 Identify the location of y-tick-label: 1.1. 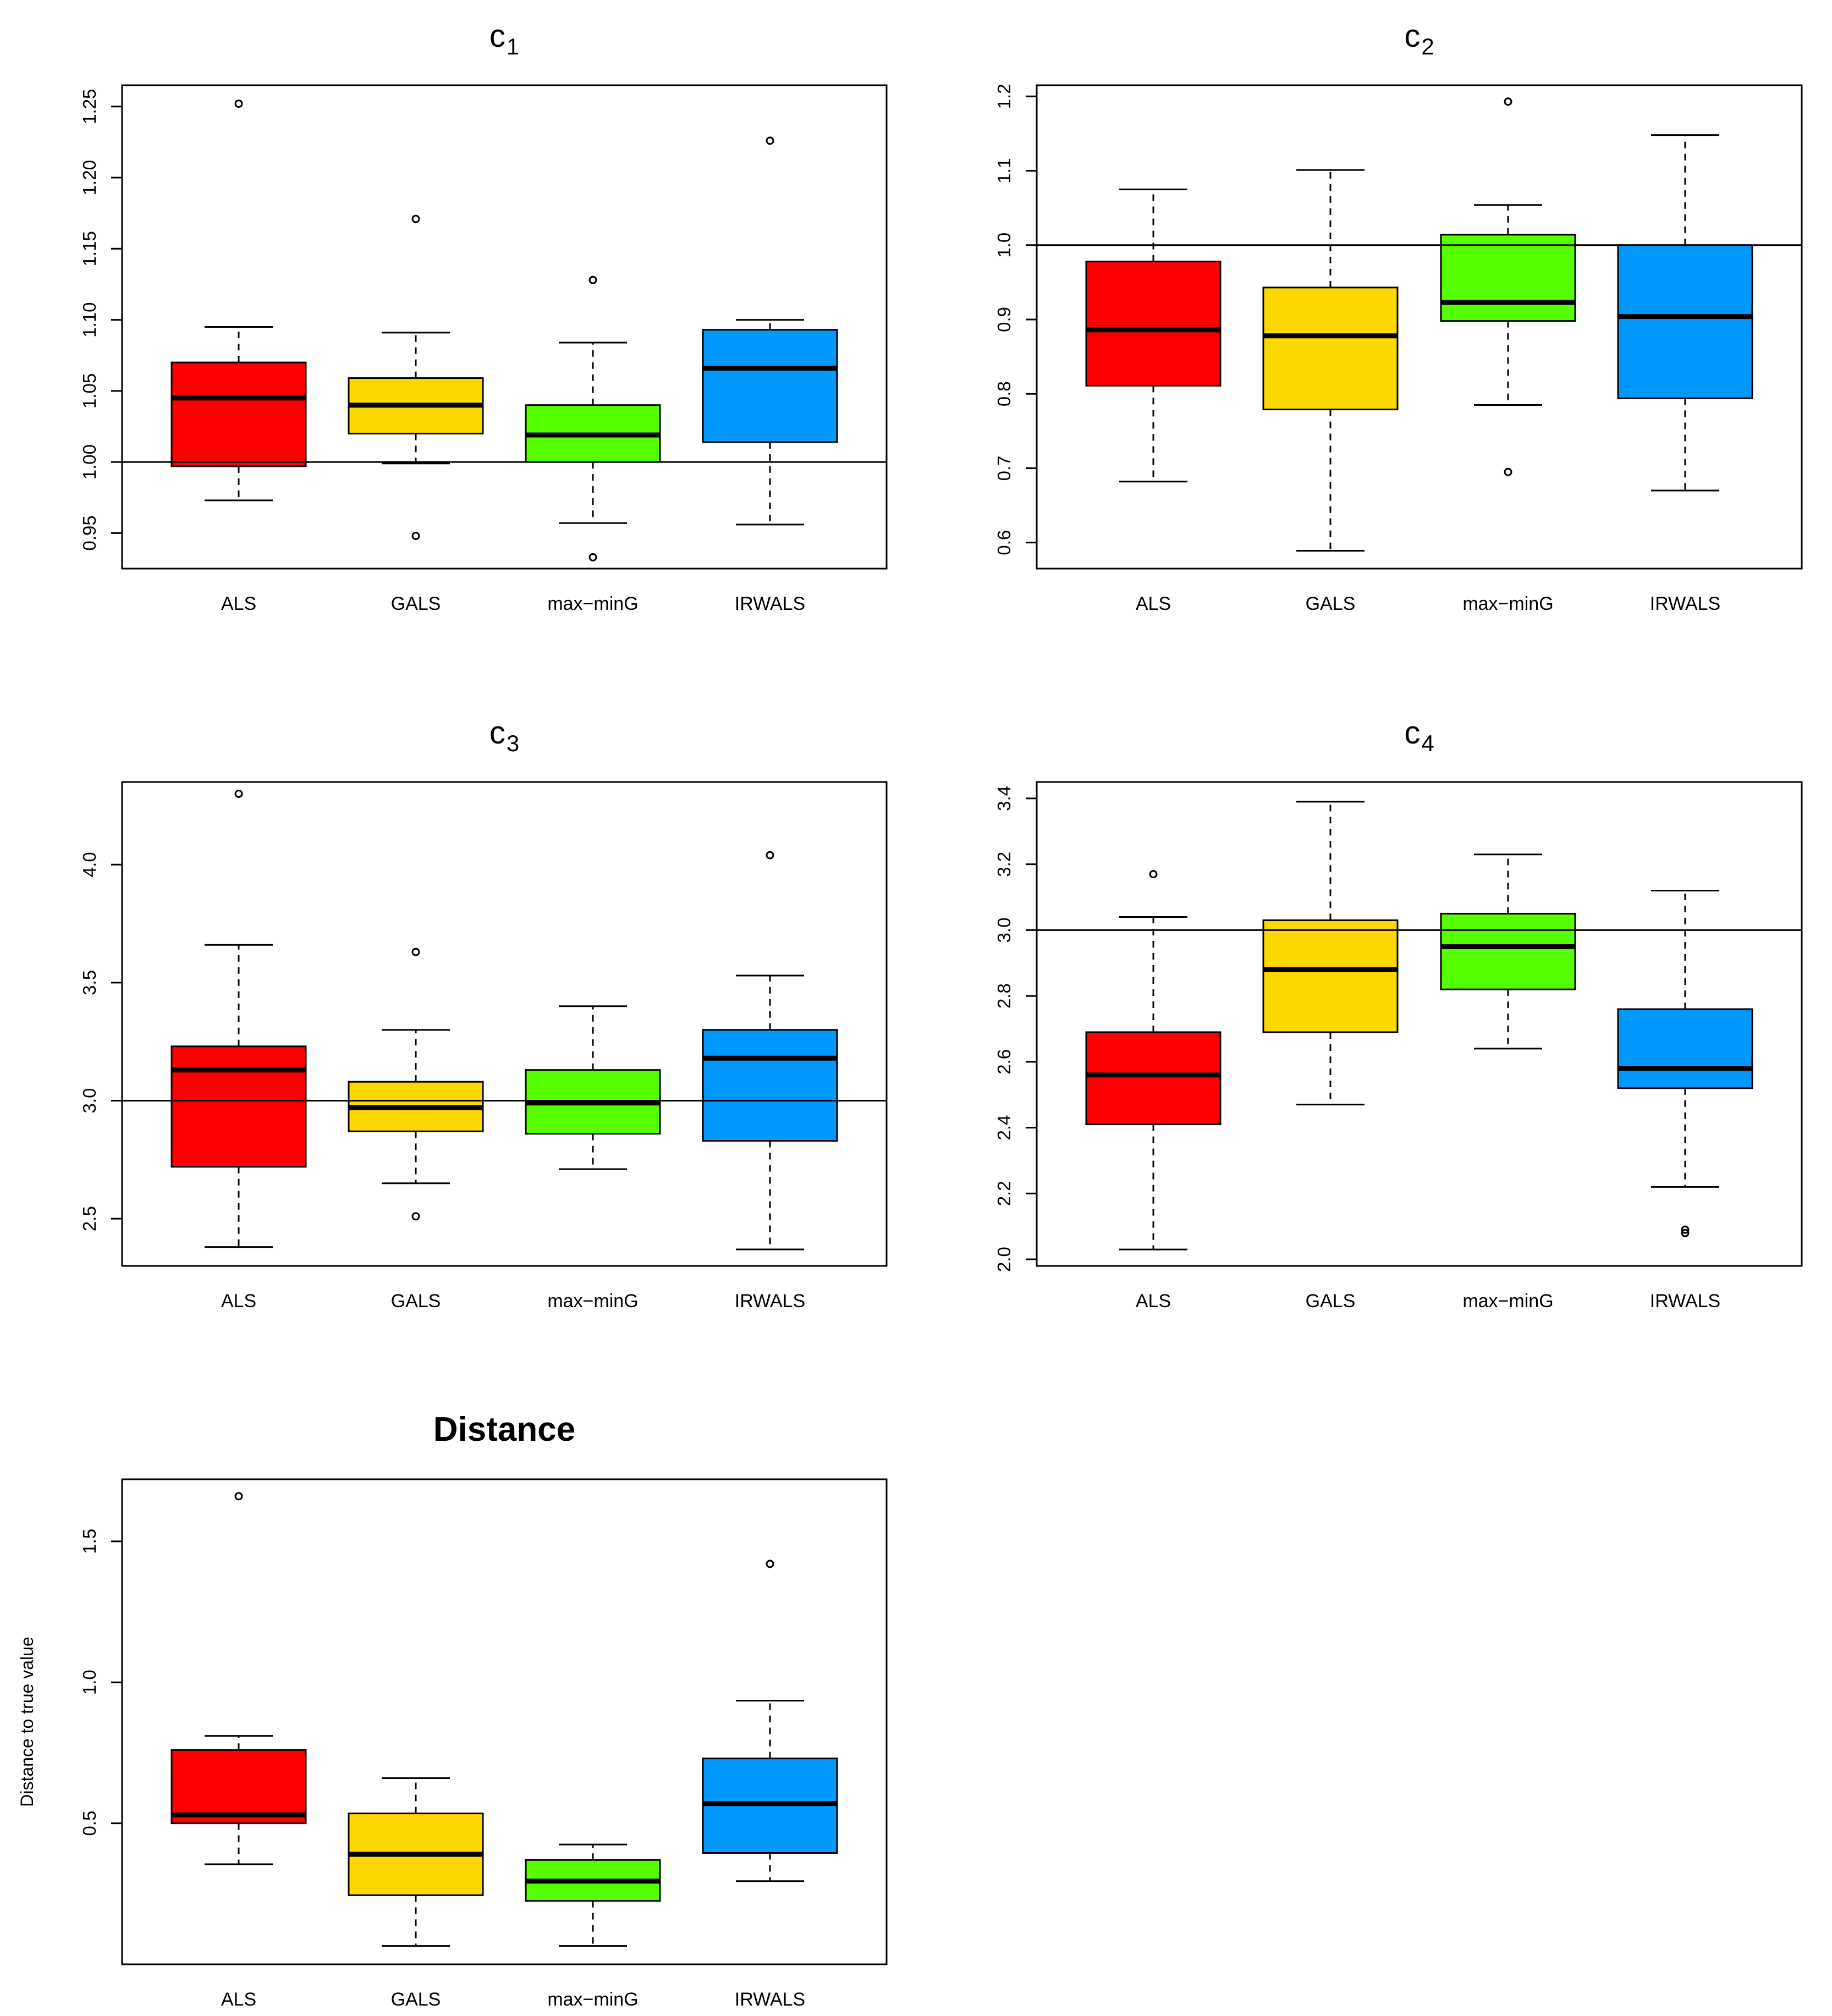
(1004, 171).